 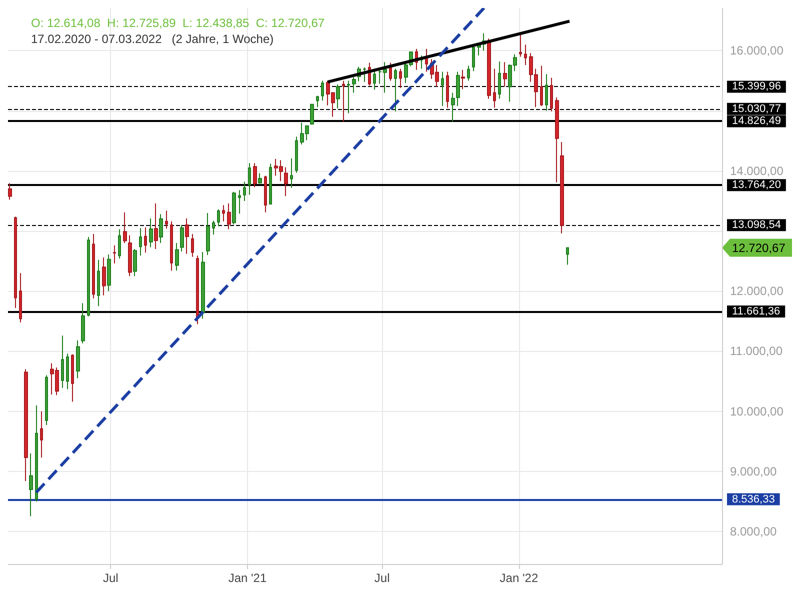 I want to click on y-tick-label: 16.000,00, so click(x=757, y=51).